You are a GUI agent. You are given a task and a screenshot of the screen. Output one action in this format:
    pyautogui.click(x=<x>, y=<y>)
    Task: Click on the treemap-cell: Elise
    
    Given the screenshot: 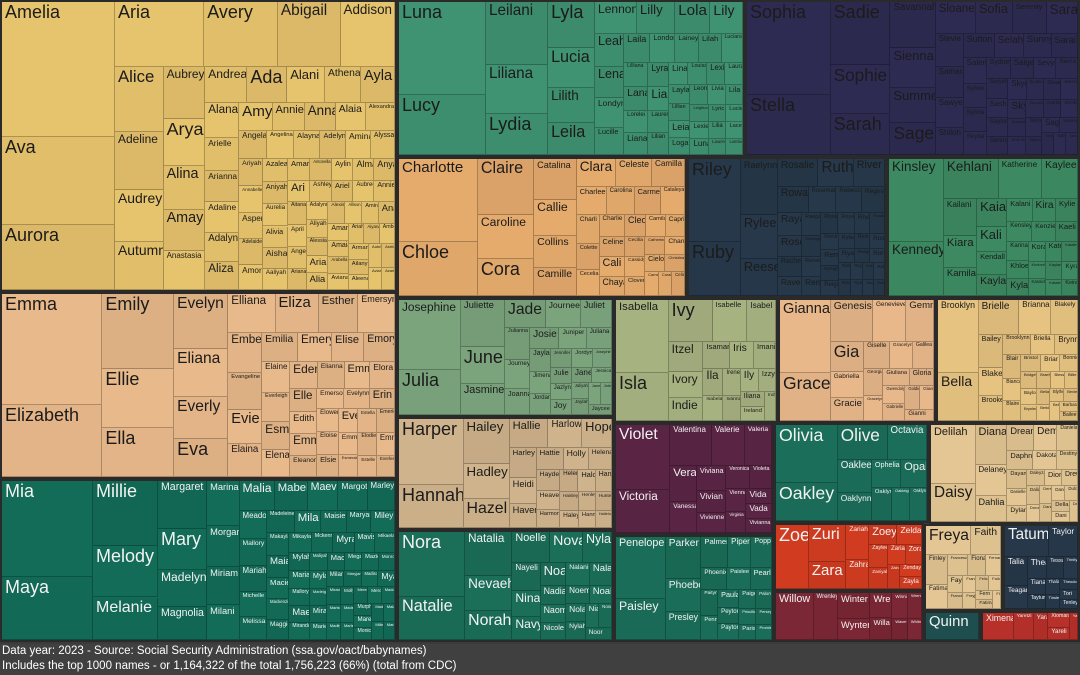 What is the action you would take?
    pyautogui.click(x=348, y=348)
    